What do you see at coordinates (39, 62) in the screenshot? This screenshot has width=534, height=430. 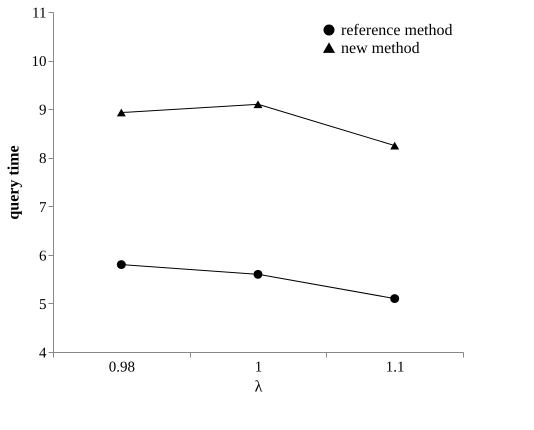 I see `y-tick-label: 10` at bounding box center [39, 62].